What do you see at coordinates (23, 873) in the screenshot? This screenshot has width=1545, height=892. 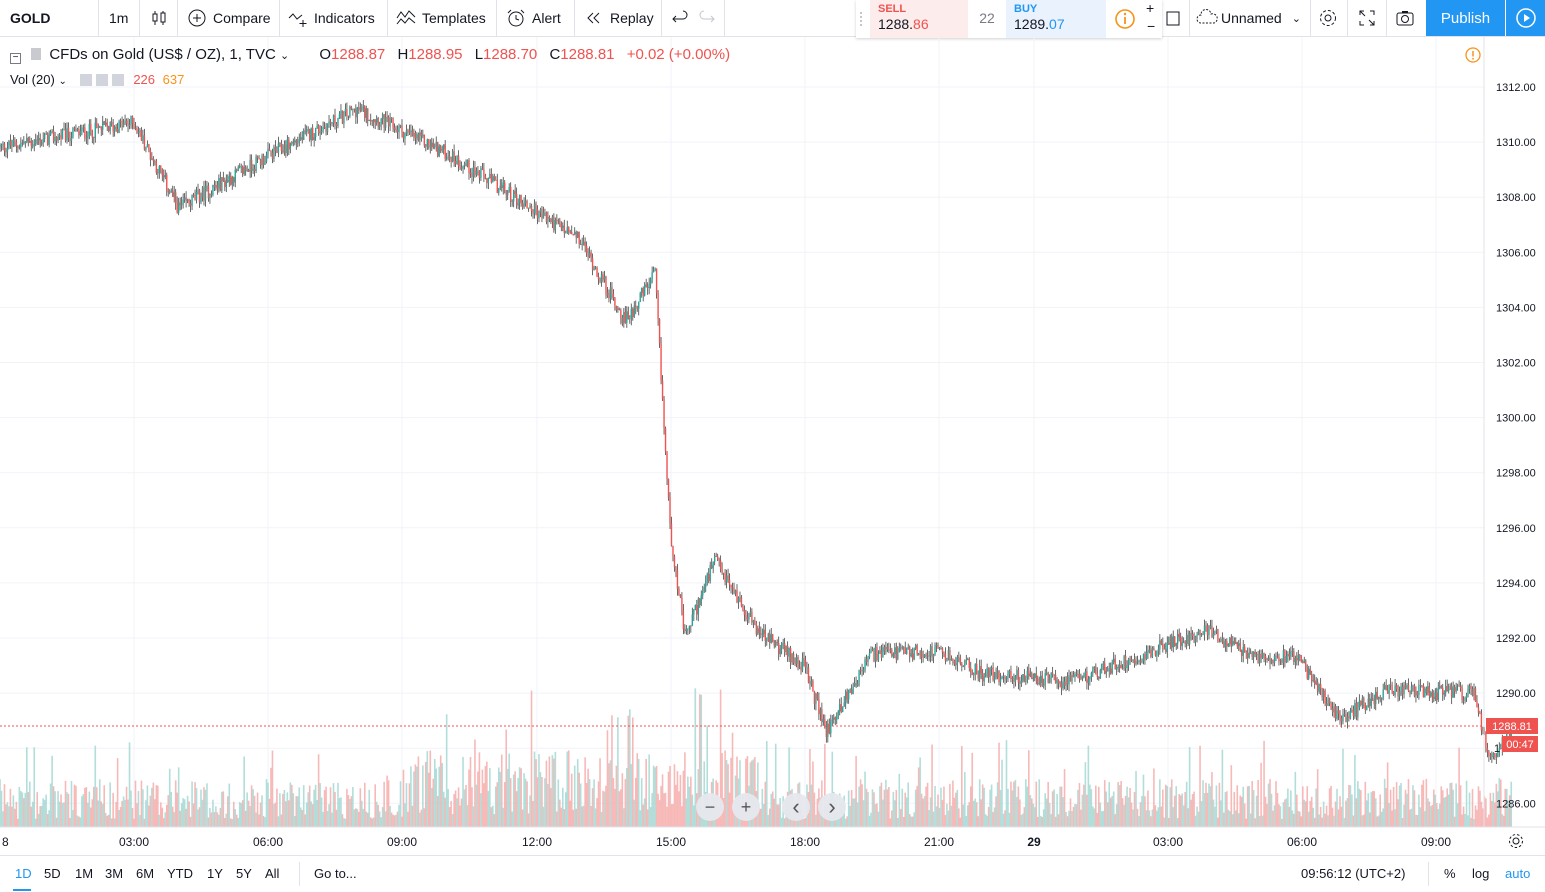 I see `range-1d: 1D` at bounding box center [23, 873].